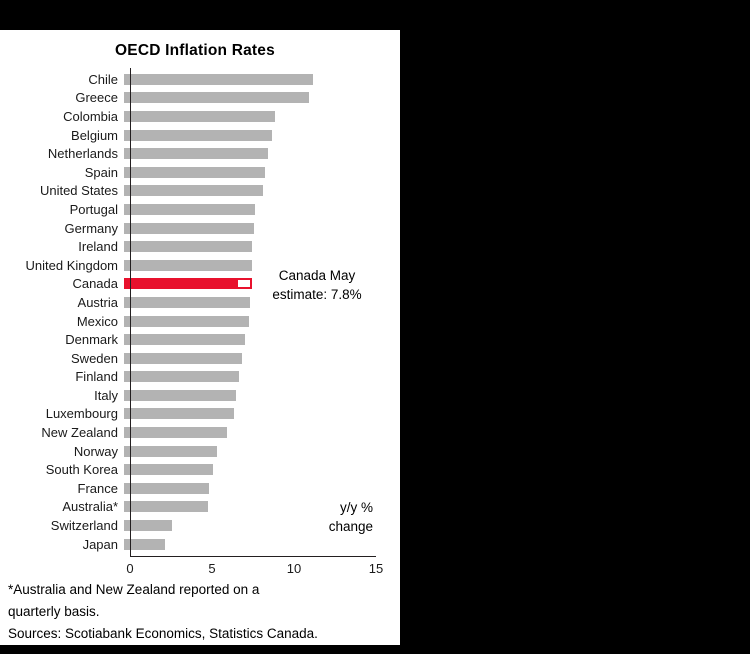 The height and width of the screenshot is (654, 750). Describe the element at coordinates (195, 50) in the screenshot. I see `chart-title: OECD Inflation Rates` at that location.